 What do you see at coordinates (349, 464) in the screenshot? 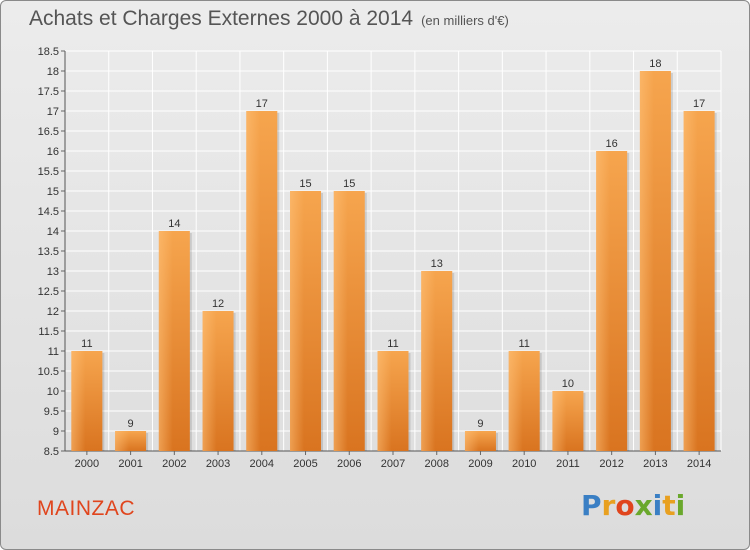
I see `x-tick-label: 2006` at bounding box center [349, 464].